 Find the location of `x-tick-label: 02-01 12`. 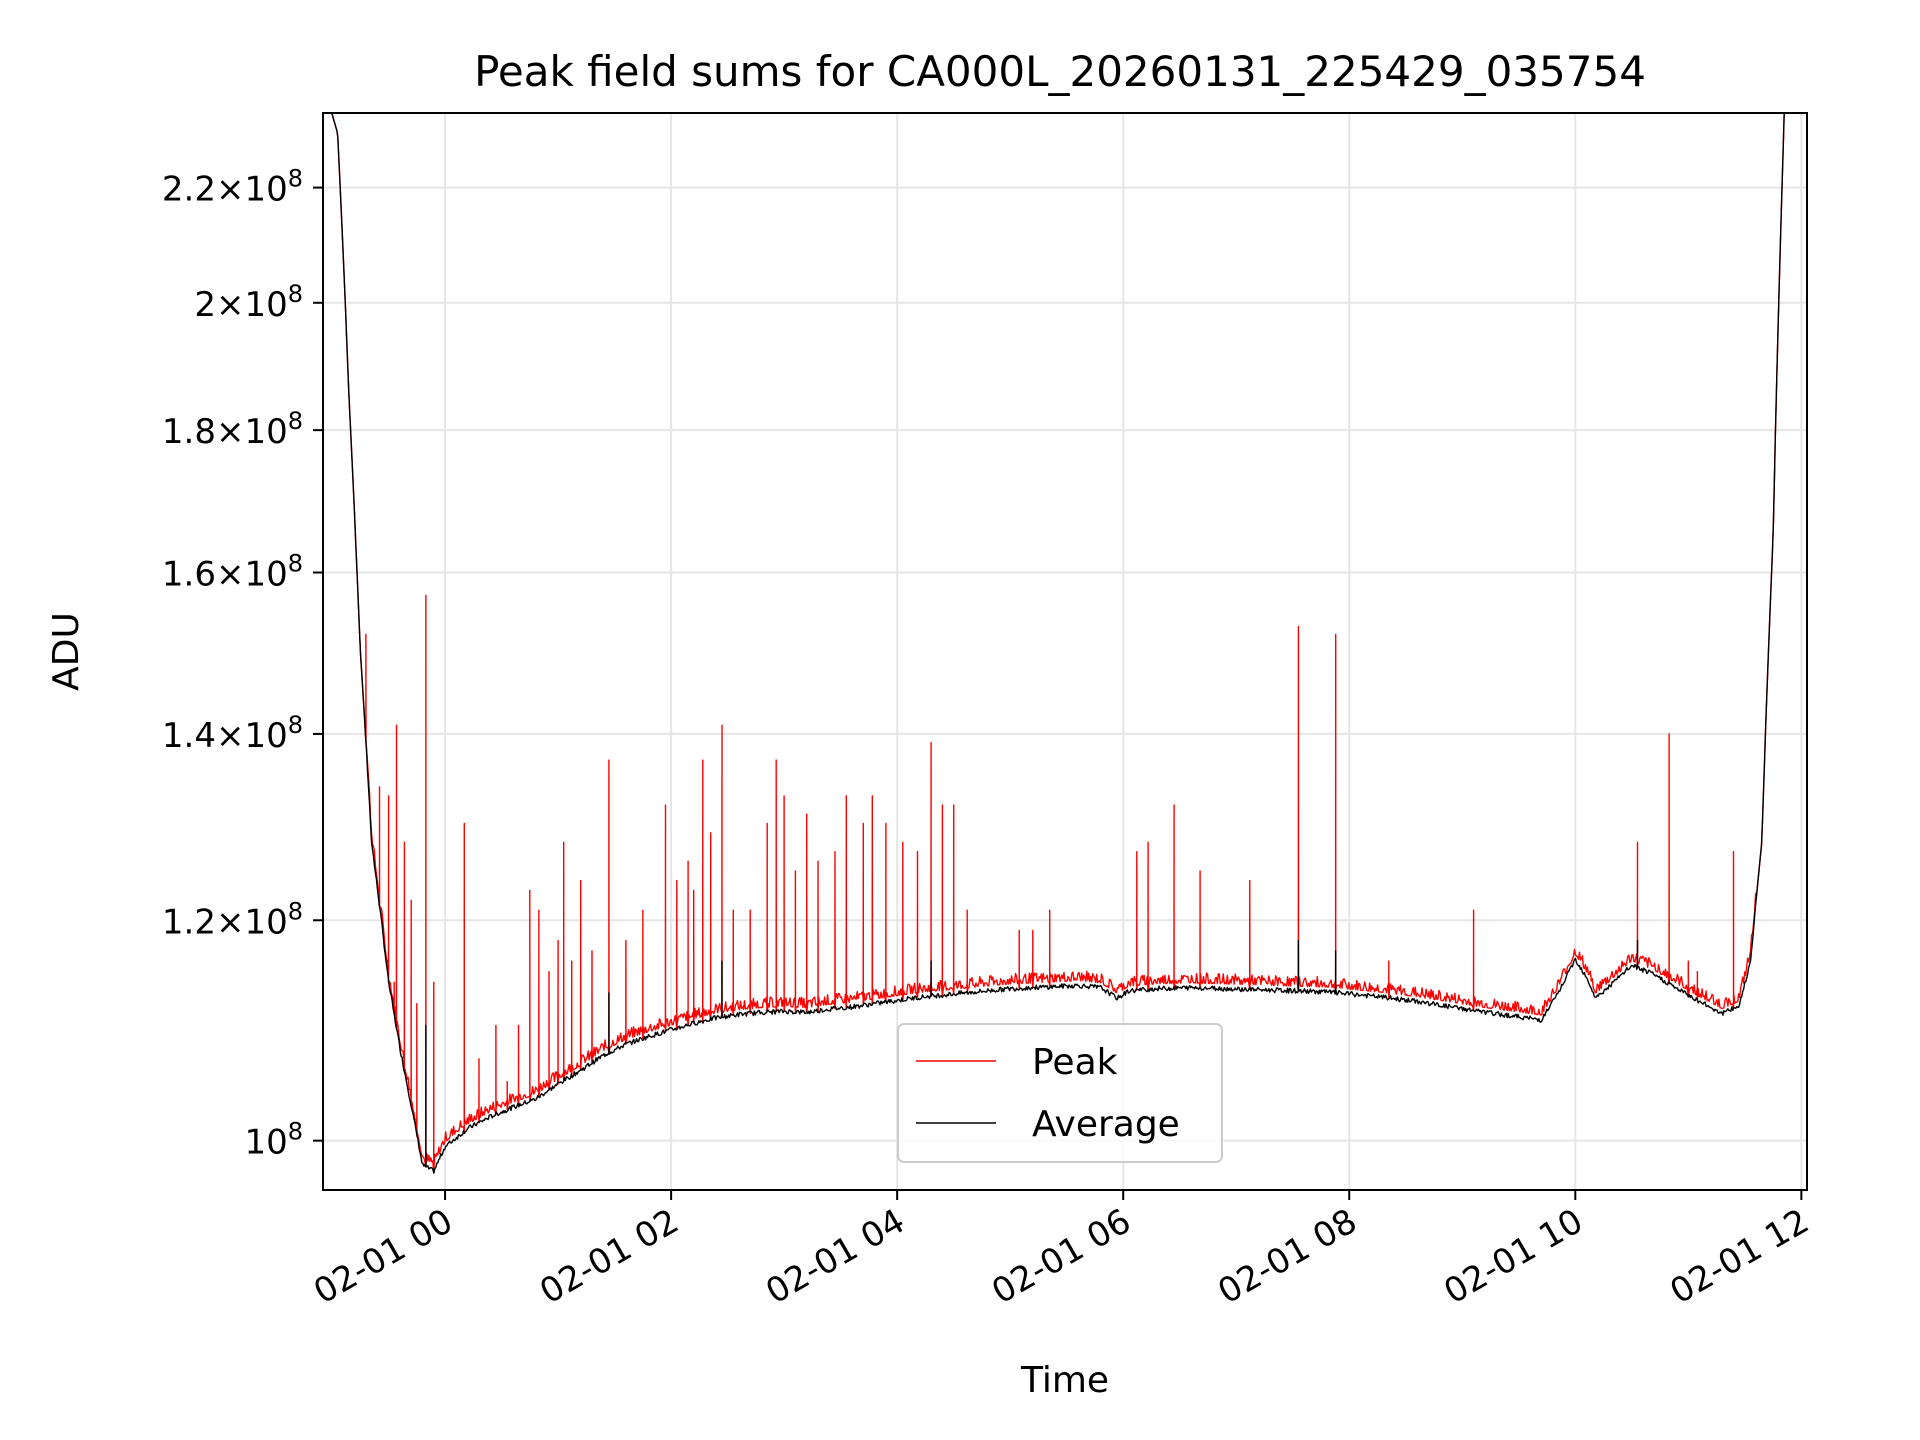

x-tick-label: 02-01 12 is located at coordinates (1739, 1256).